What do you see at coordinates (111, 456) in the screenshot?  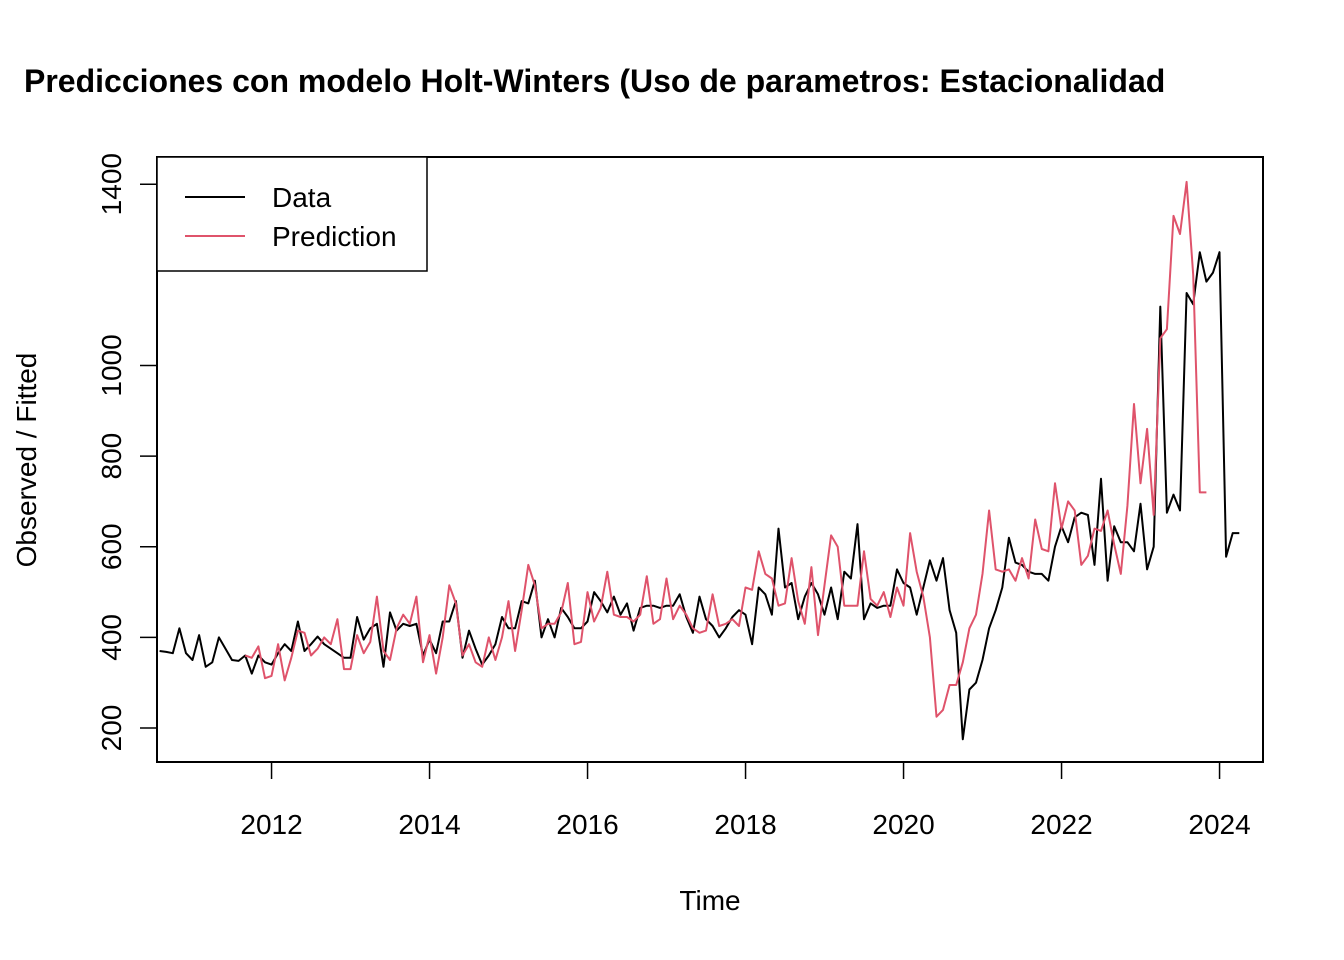 I see `y-tick-label: 800` at bounding box center [111, 456].